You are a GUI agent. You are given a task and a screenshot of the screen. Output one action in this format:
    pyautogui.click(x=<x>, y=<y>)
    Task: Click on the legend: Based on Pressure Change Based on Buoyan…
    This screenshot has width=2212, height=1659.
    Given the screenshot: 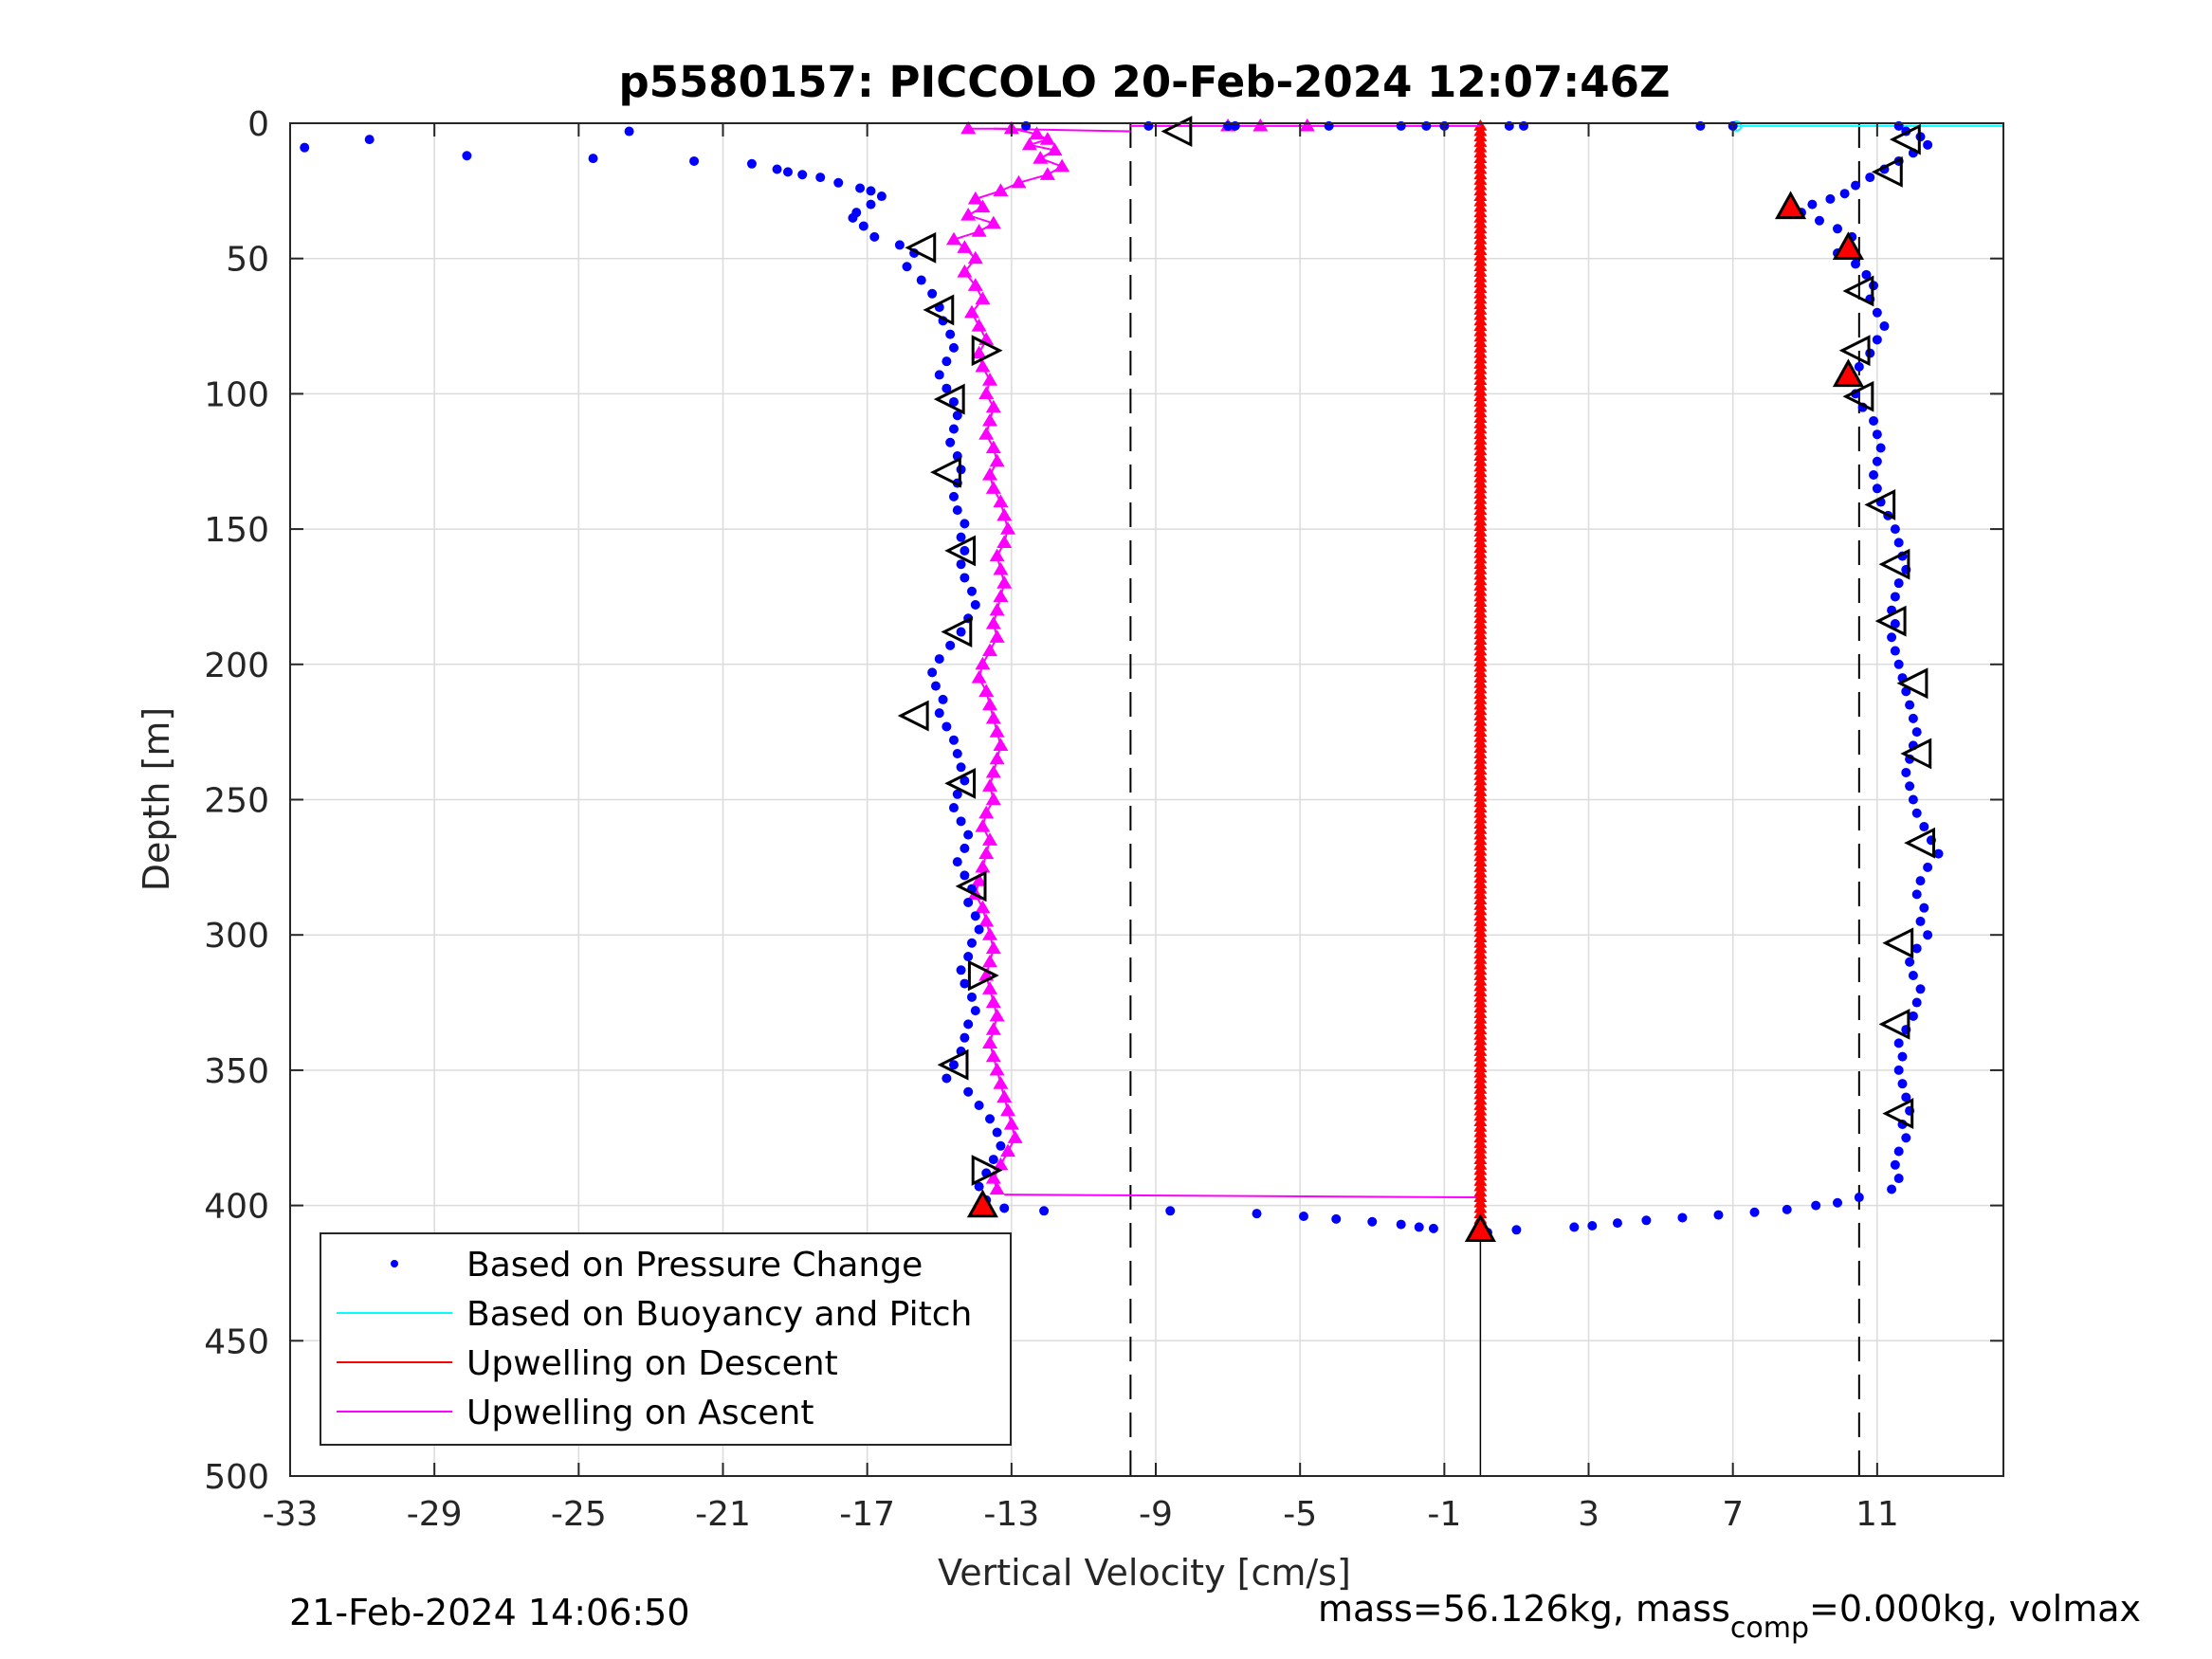 What is the action you would take?
    pyautogui.click(x=666, y=1339)
    